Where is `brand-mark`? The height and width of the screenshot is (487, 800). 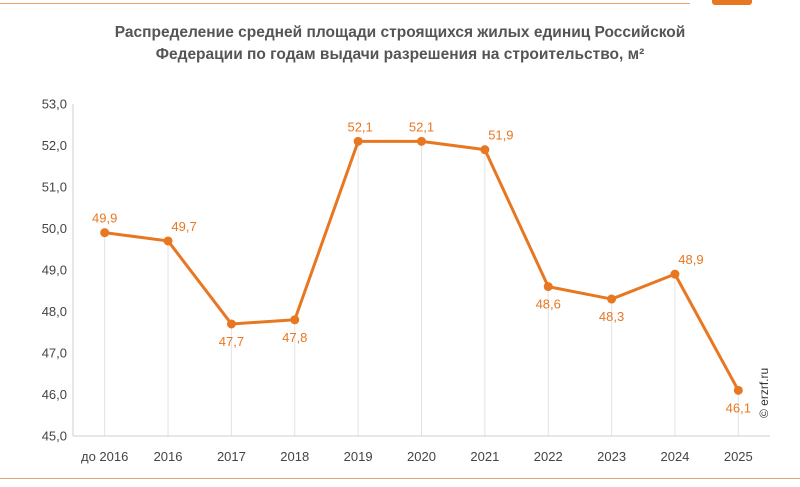 brand-mark is located at coordinates (732, 2).